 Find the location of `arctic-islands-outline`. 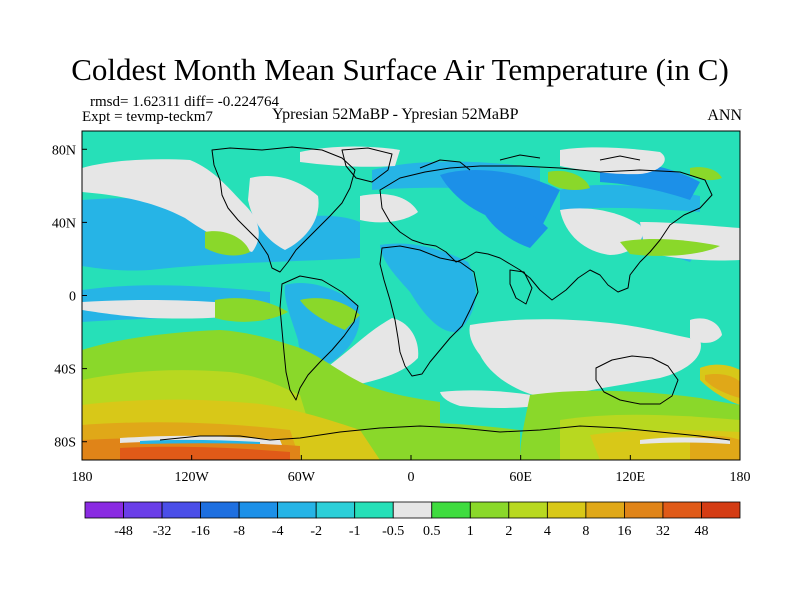

arctic-islands-outline is located at coordinates (530, 162).